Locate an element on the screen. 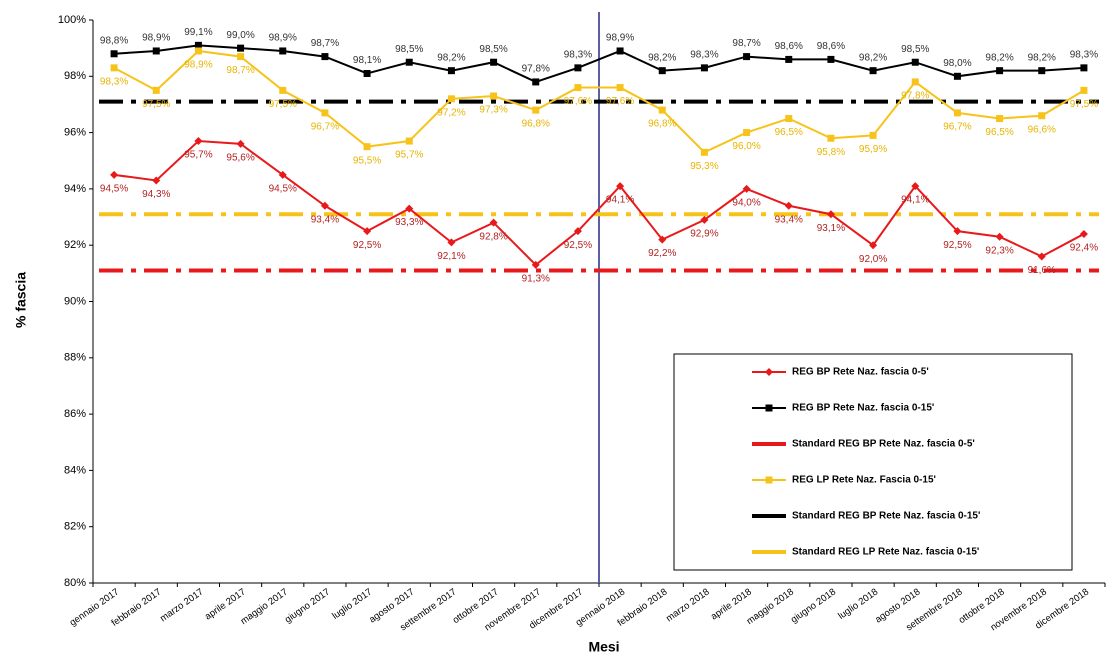 Image resolution: width=1118 pixels, height=656 pixels. data-label: 92,2% is located at coordinates (662, 253).